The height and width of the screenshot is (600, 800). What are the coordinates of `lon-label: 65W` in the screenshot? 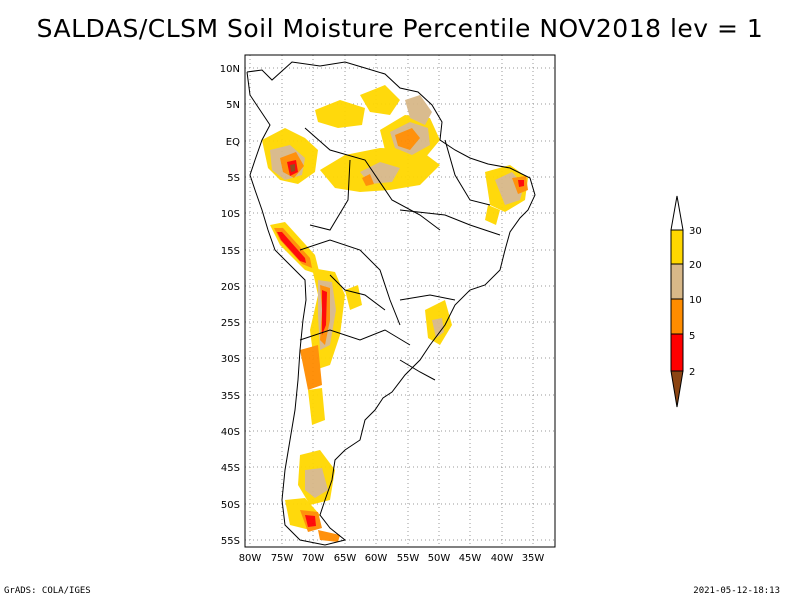 It's located at (345, 558).